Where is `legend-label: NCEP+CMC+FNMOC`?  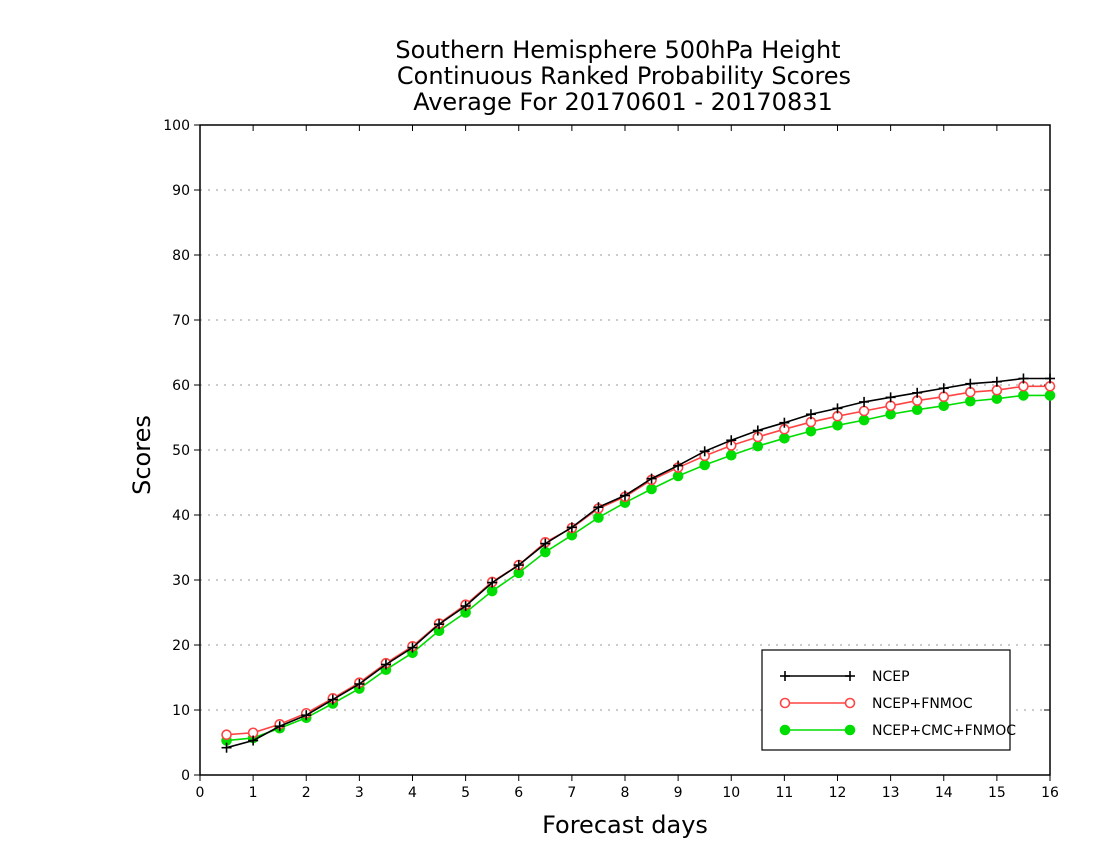 legend-label: NCEP+CMC+FNMOC is located at coordinates (944, 731).